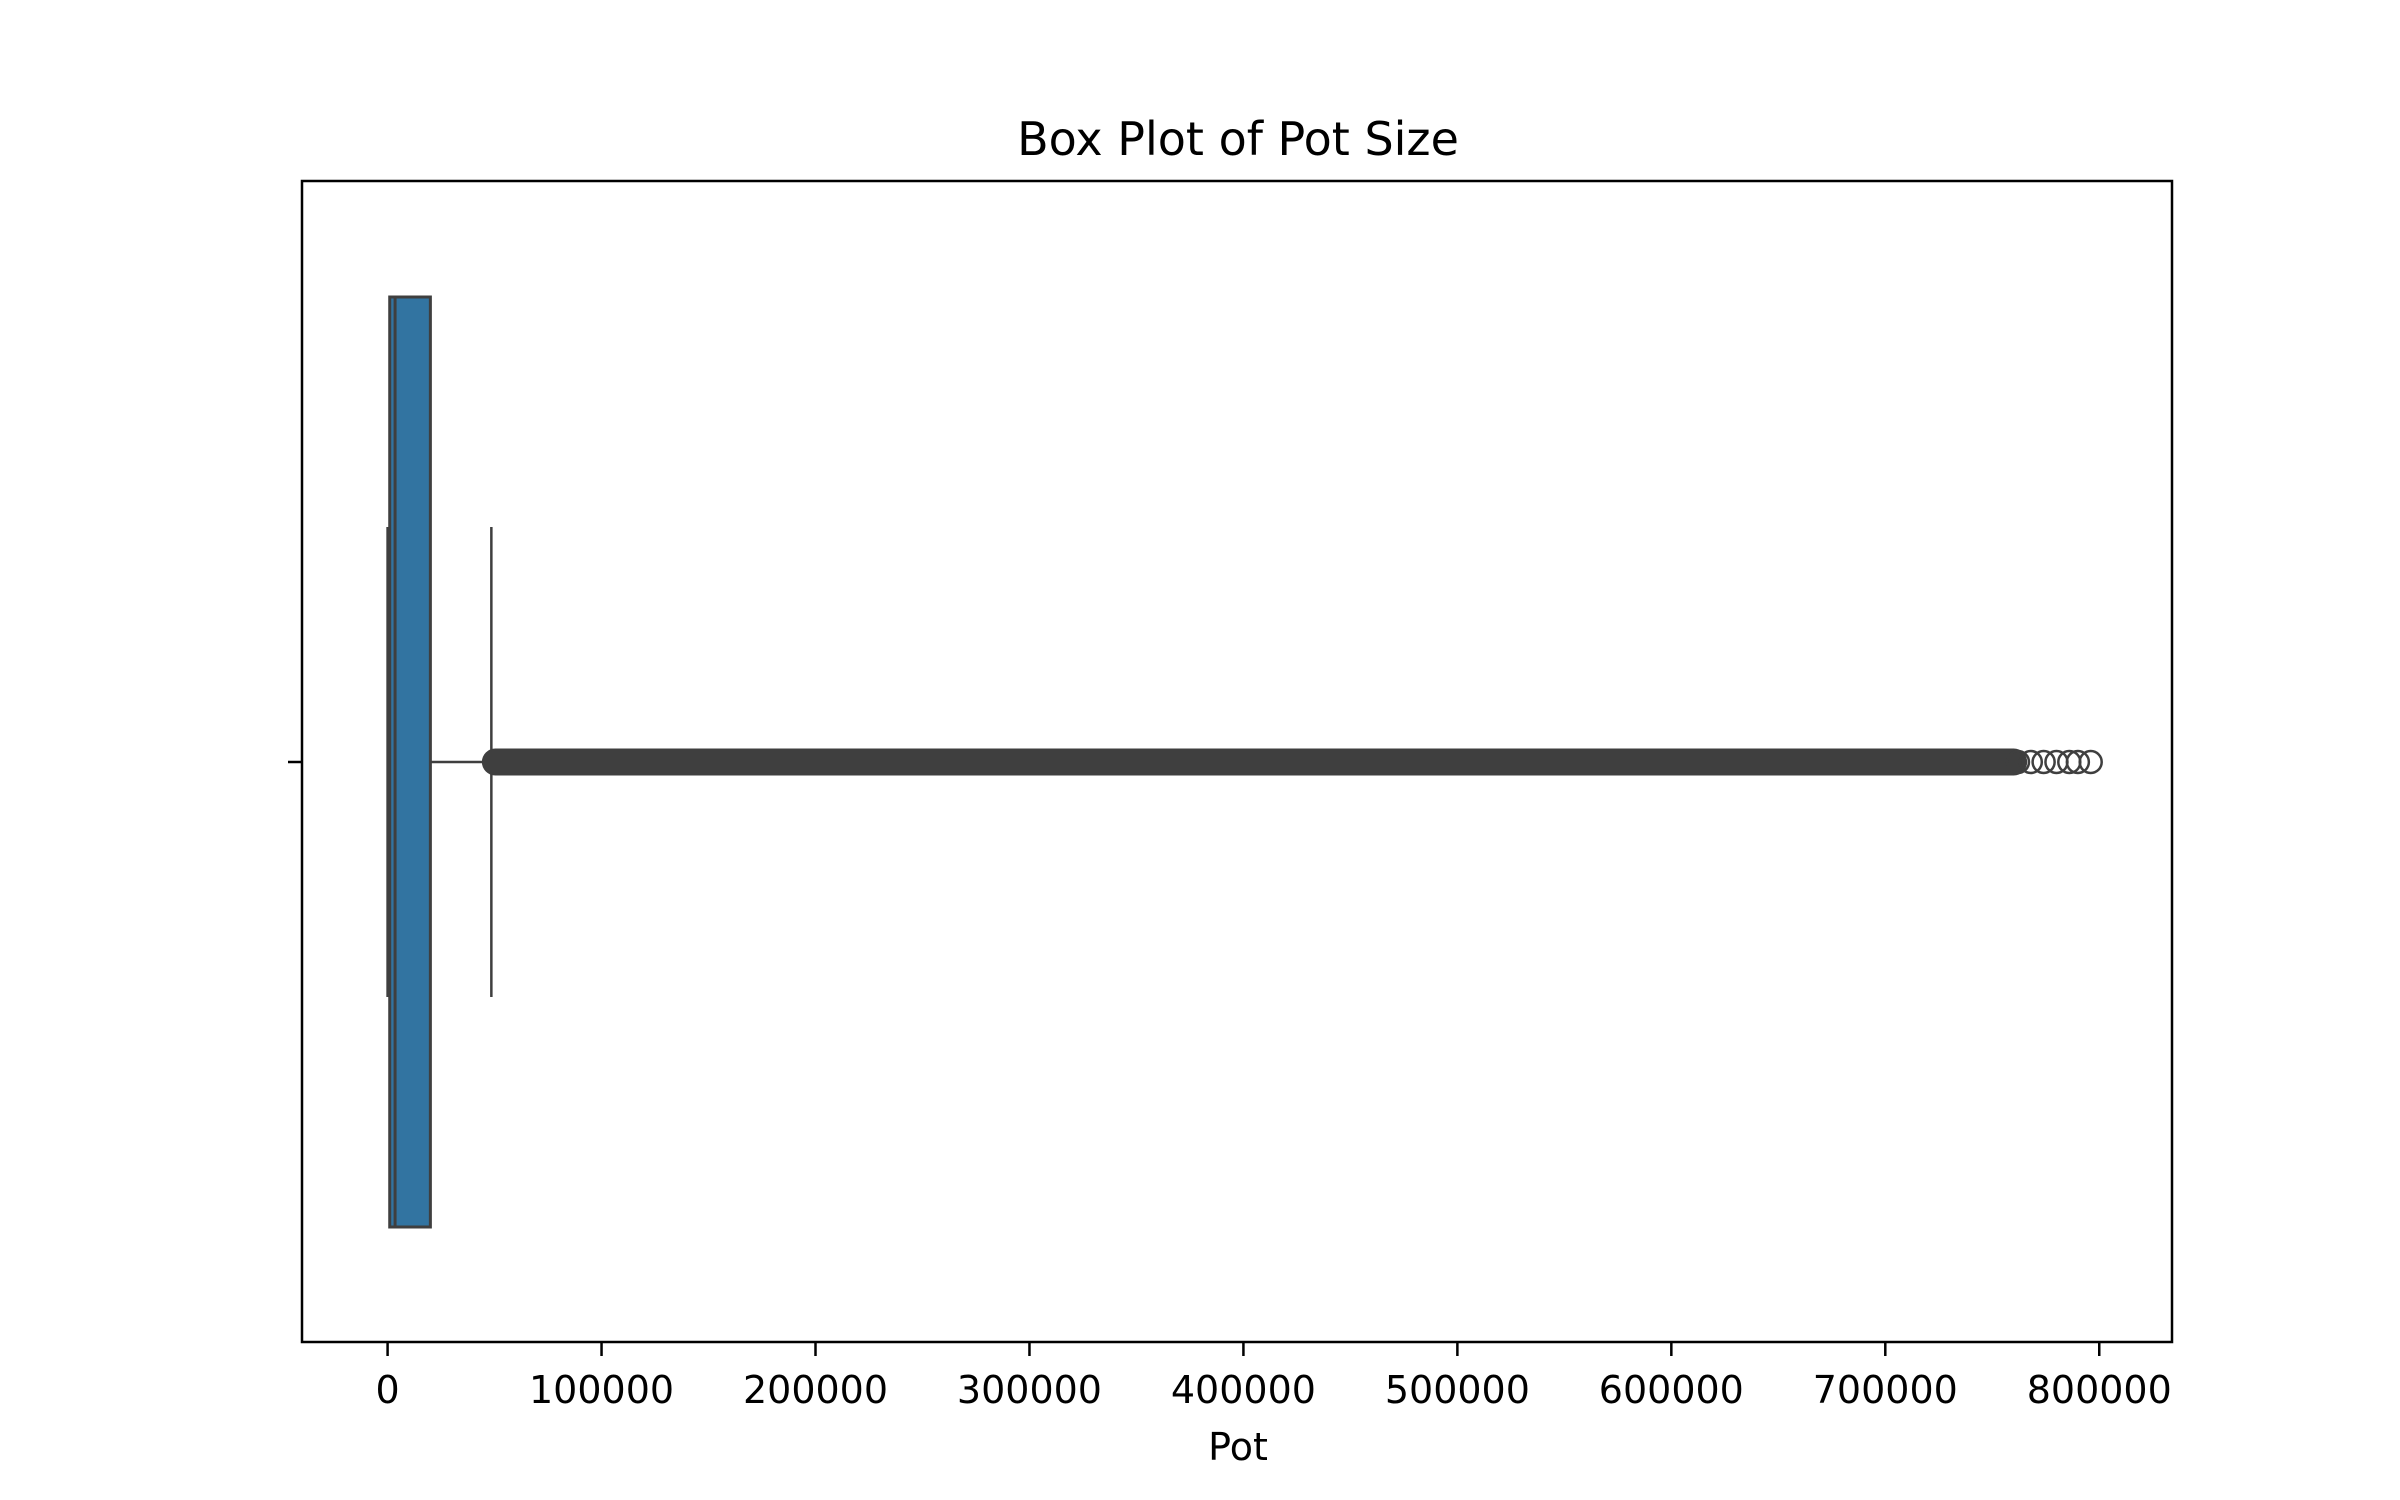  I want to click on x-tick-label: 300000, so click(1029, 1390).